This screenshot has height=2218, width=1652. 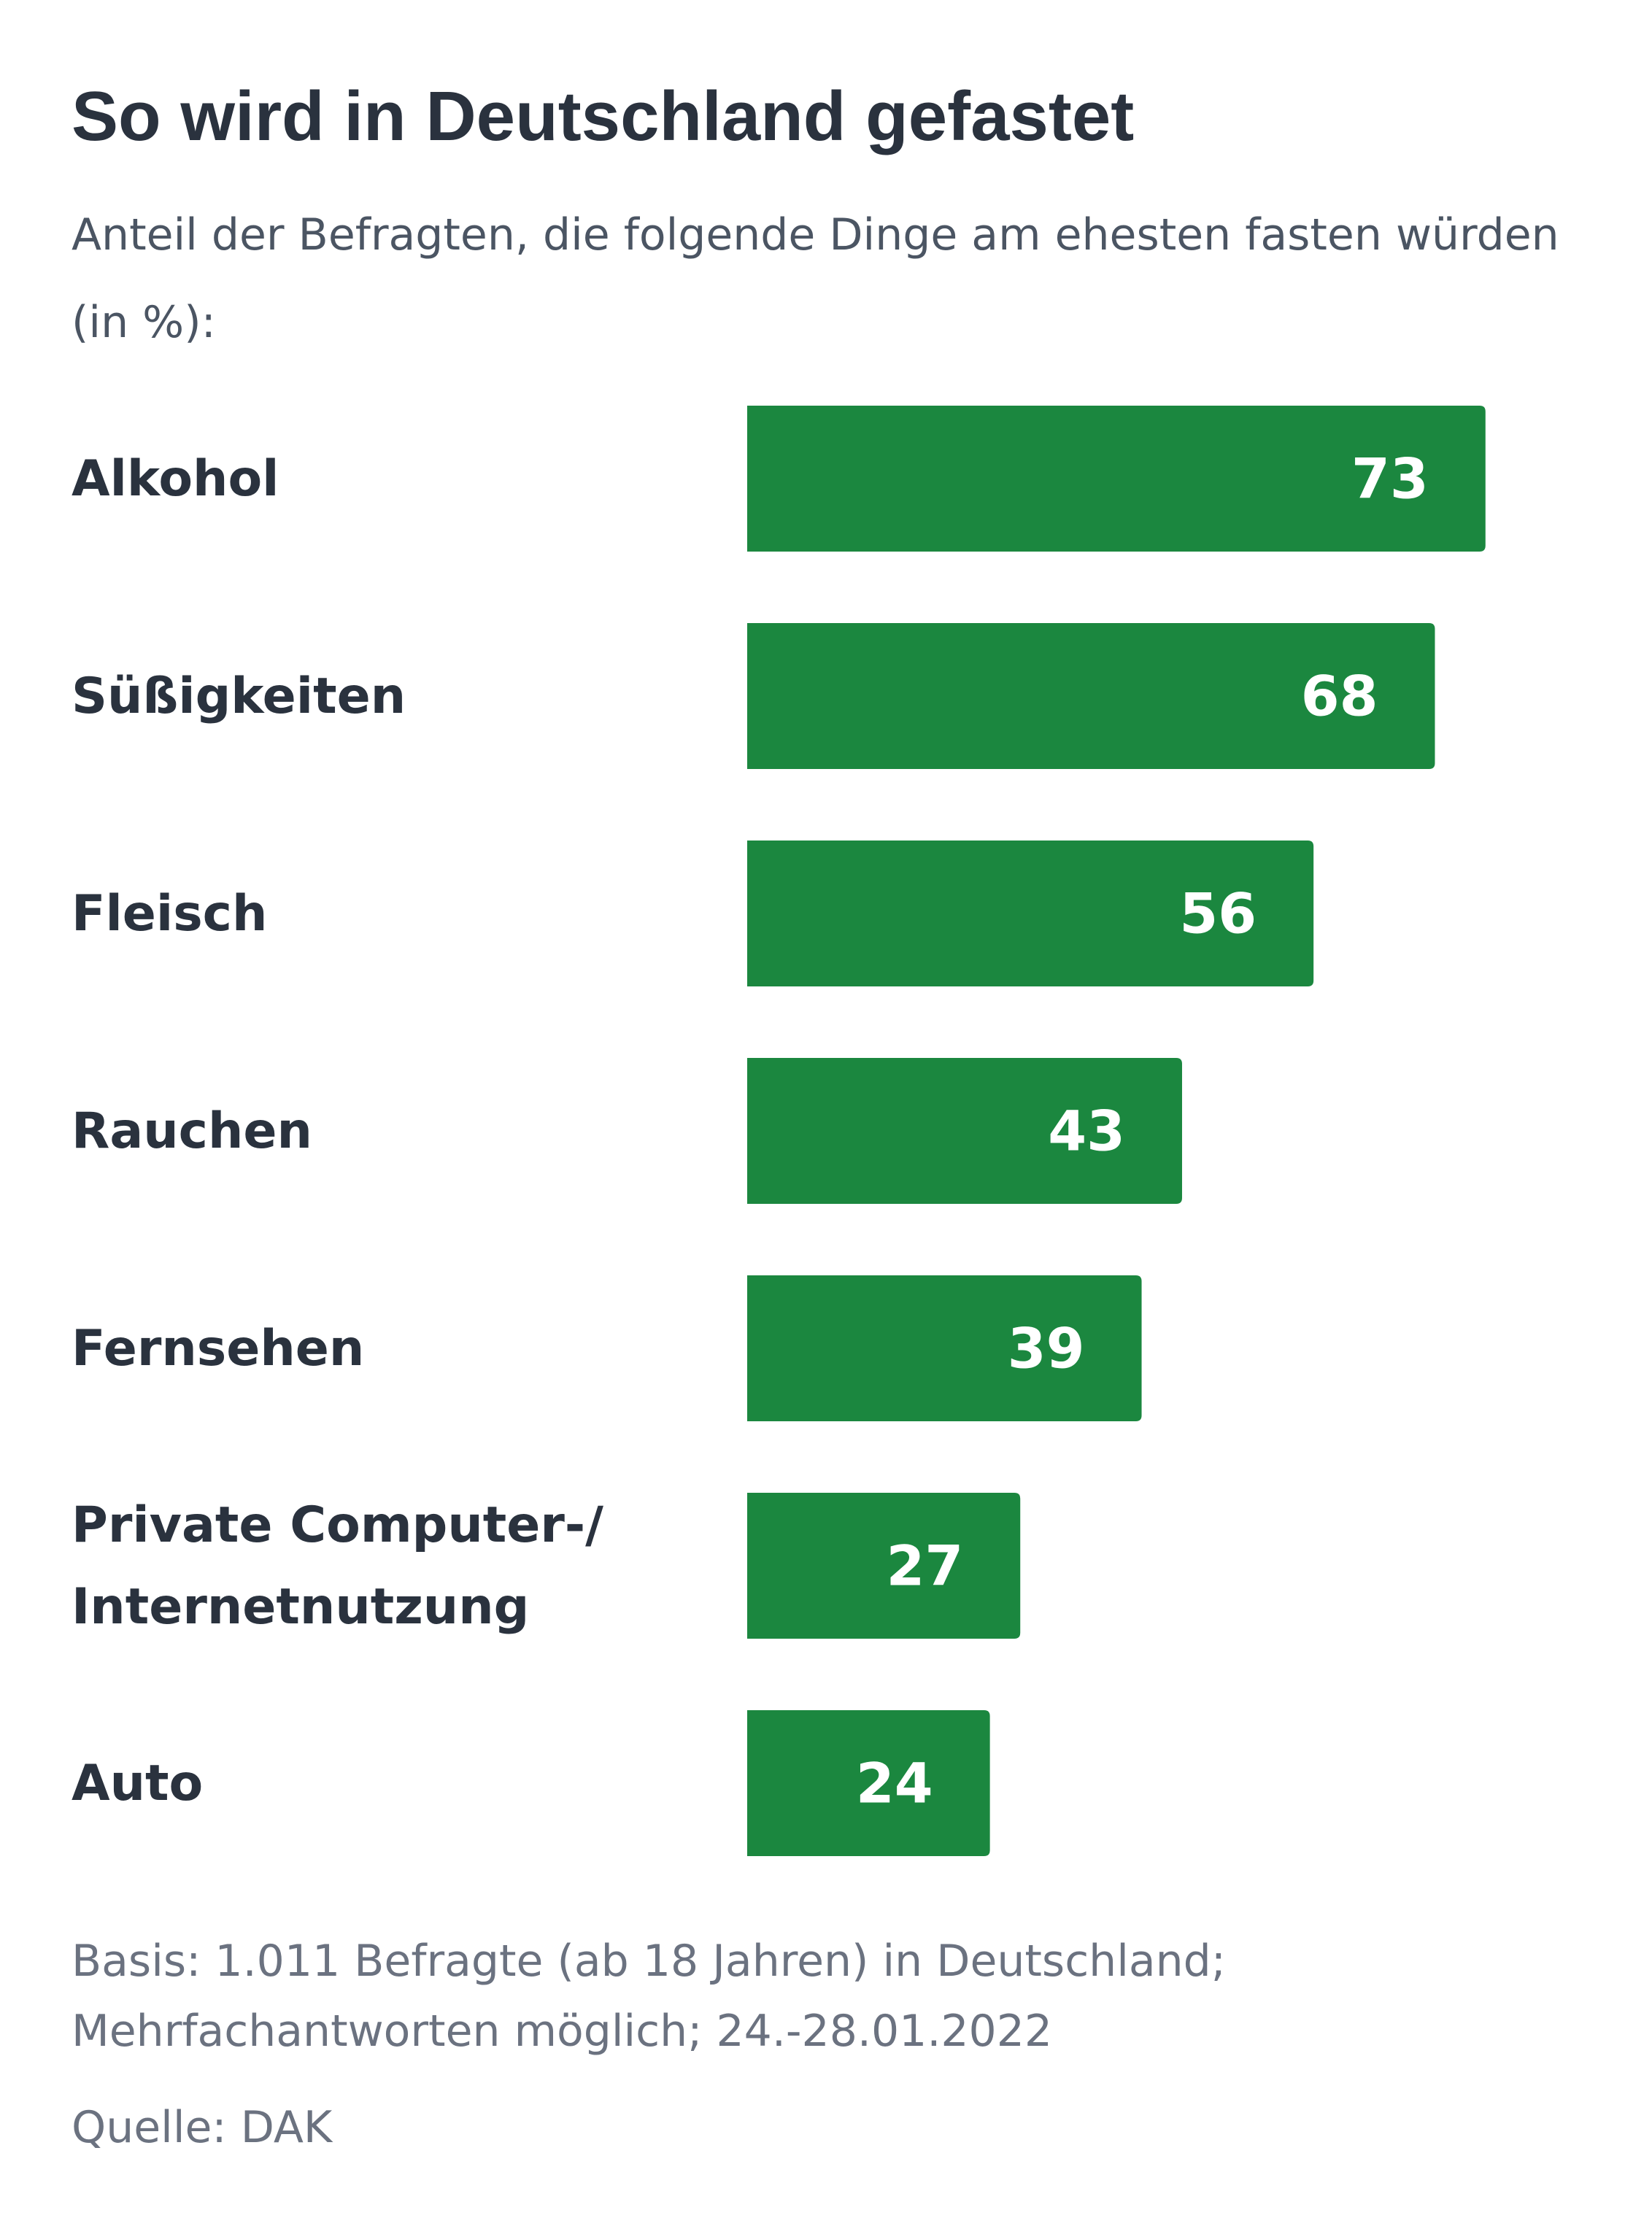 What do you see at coordinates (1116, 479) in the screenshot?
I see `bar-alkohol` at bounding box center [1116, 479].